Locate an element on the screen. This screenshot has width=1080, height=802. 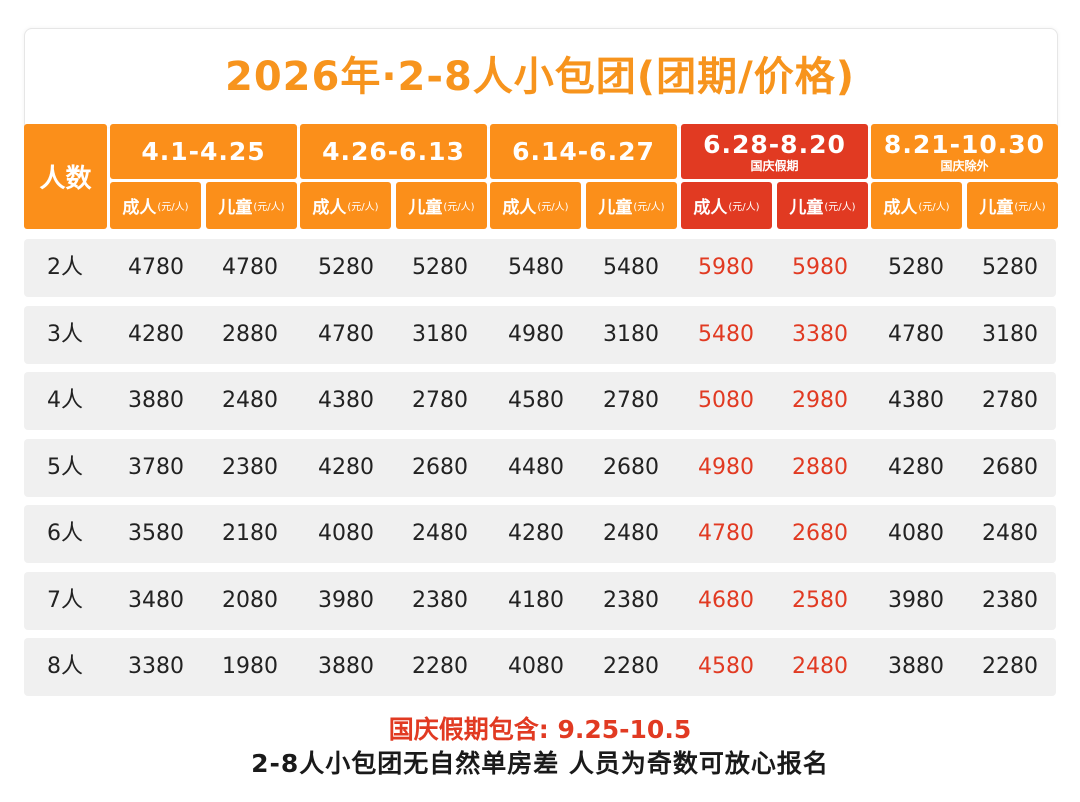
title-card is located at coordinates (541, 77).